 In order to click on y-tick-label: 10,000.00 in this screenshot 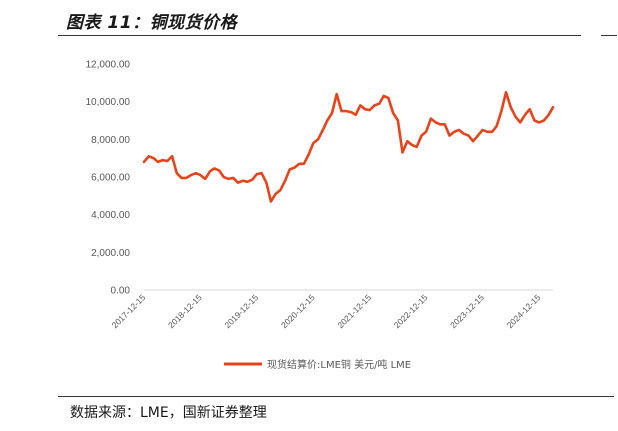, I will do `click(108, 102)`.